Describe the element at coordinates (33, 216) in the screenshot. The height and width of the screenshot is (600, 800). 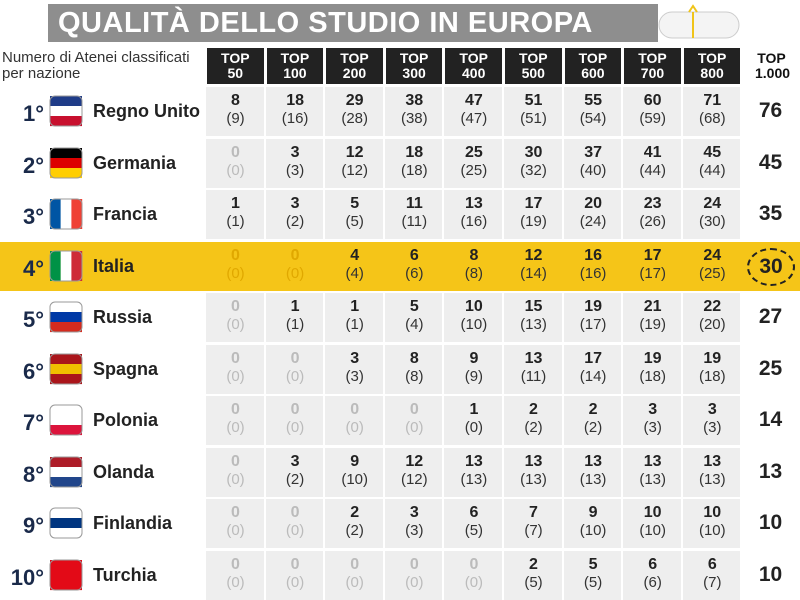
I see `rank: 3°` at that location.